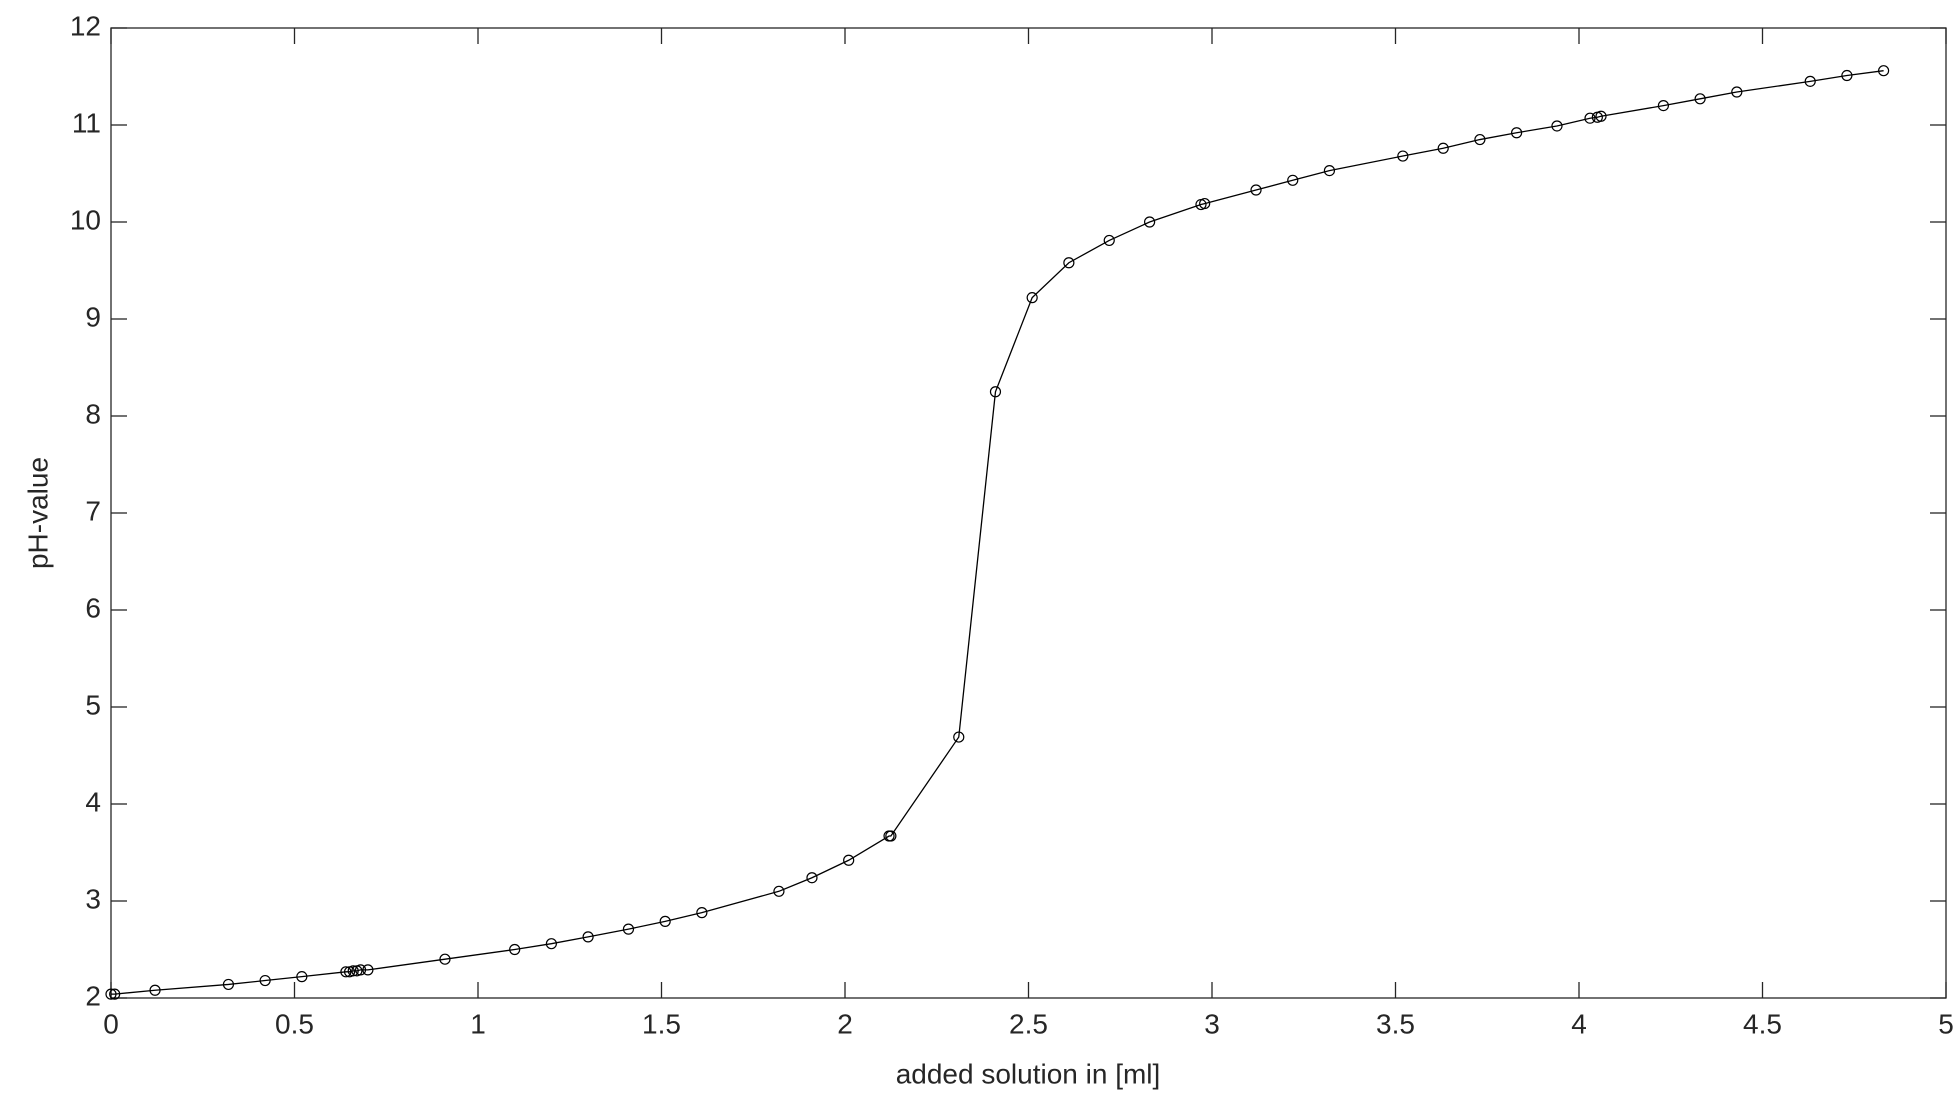  I want to click on x-tick-label: 3.5, so click(1395, 1023).